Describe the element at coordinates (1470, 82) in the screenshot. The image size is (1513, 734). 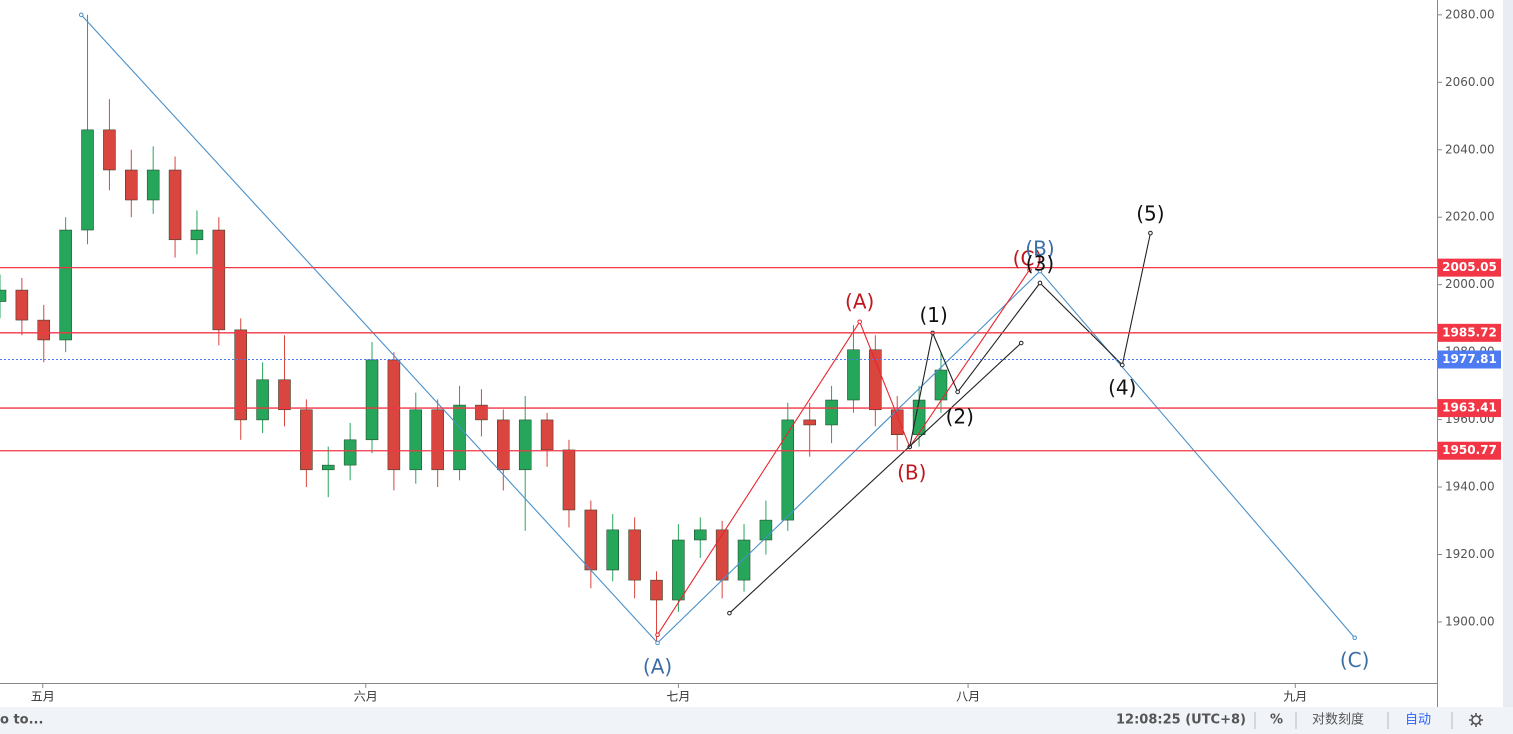
I see `y-tick-label: 2060.00` at that location.